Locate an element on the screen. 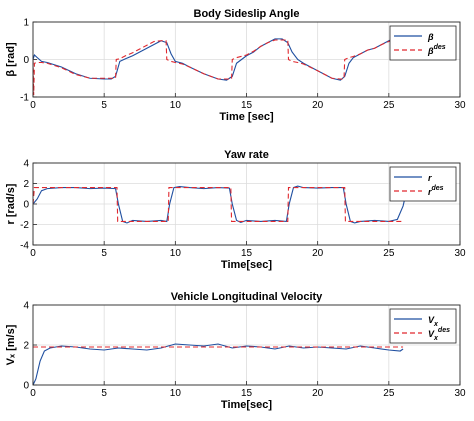 Image resolution: width=474 pixels, height=421 pixels. y-axis-label: r [rad/s] is located at coordinates (11, 203).